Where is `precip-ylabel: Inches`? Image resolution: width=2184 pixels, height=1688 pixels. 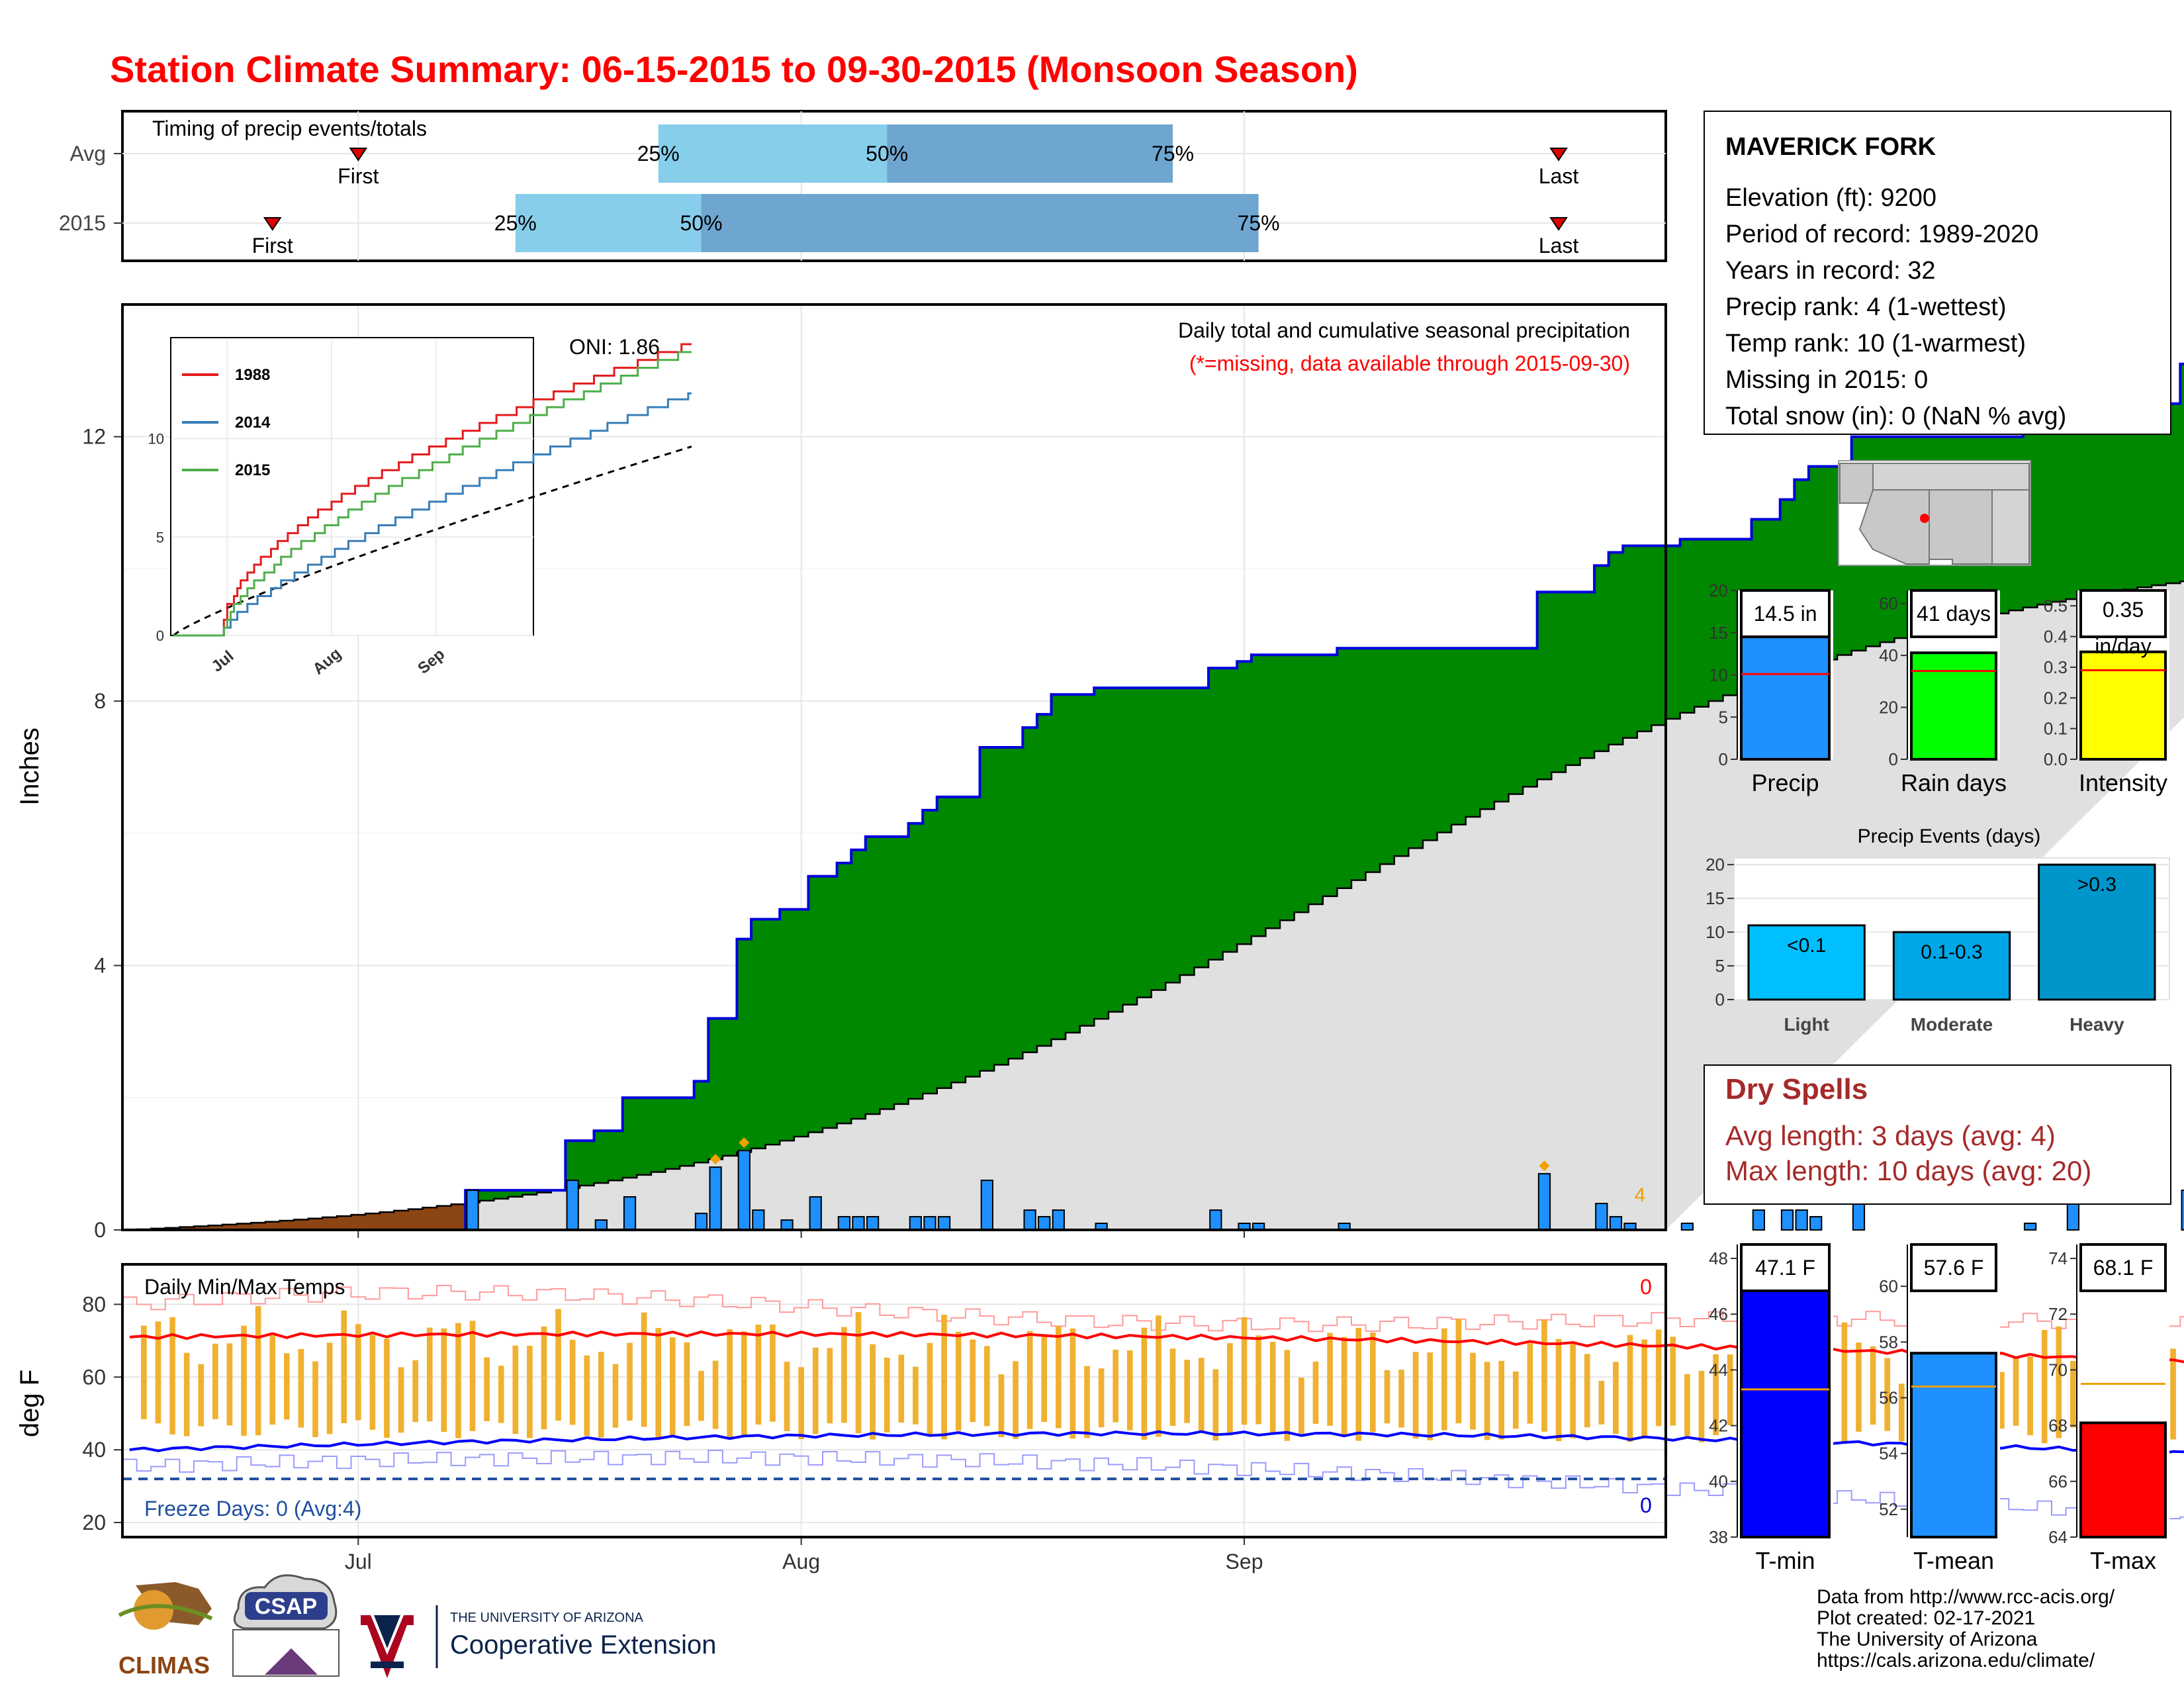 precip-ylabel: Inches is located at coordinates (30, 766).